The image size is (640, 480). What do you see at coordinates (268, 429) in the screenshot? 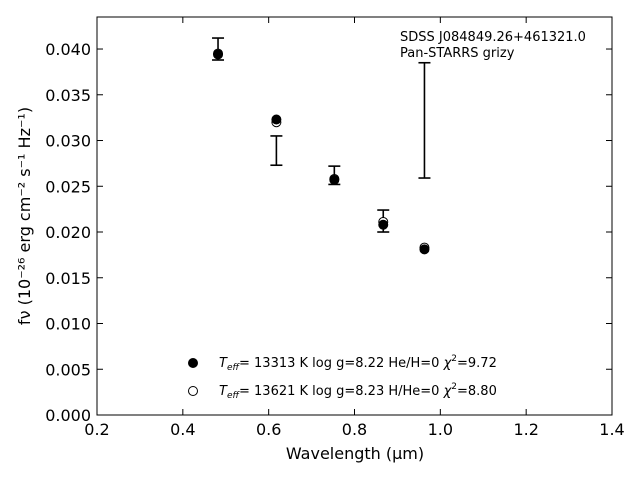
I see `x-tick-label: 0.6` at bounding box center [268, 429].